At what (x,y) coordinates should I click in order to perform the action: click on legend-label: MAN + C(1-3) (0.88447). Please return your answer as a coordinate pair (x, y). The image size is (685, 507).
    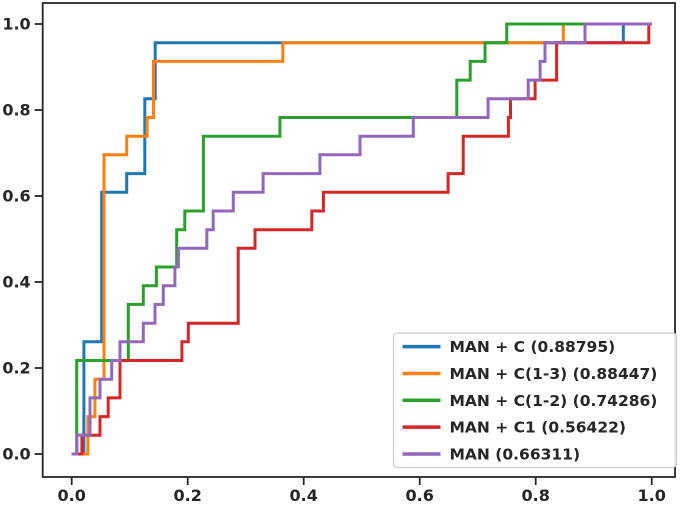
    Looking at the image, I should click on (554, 374).